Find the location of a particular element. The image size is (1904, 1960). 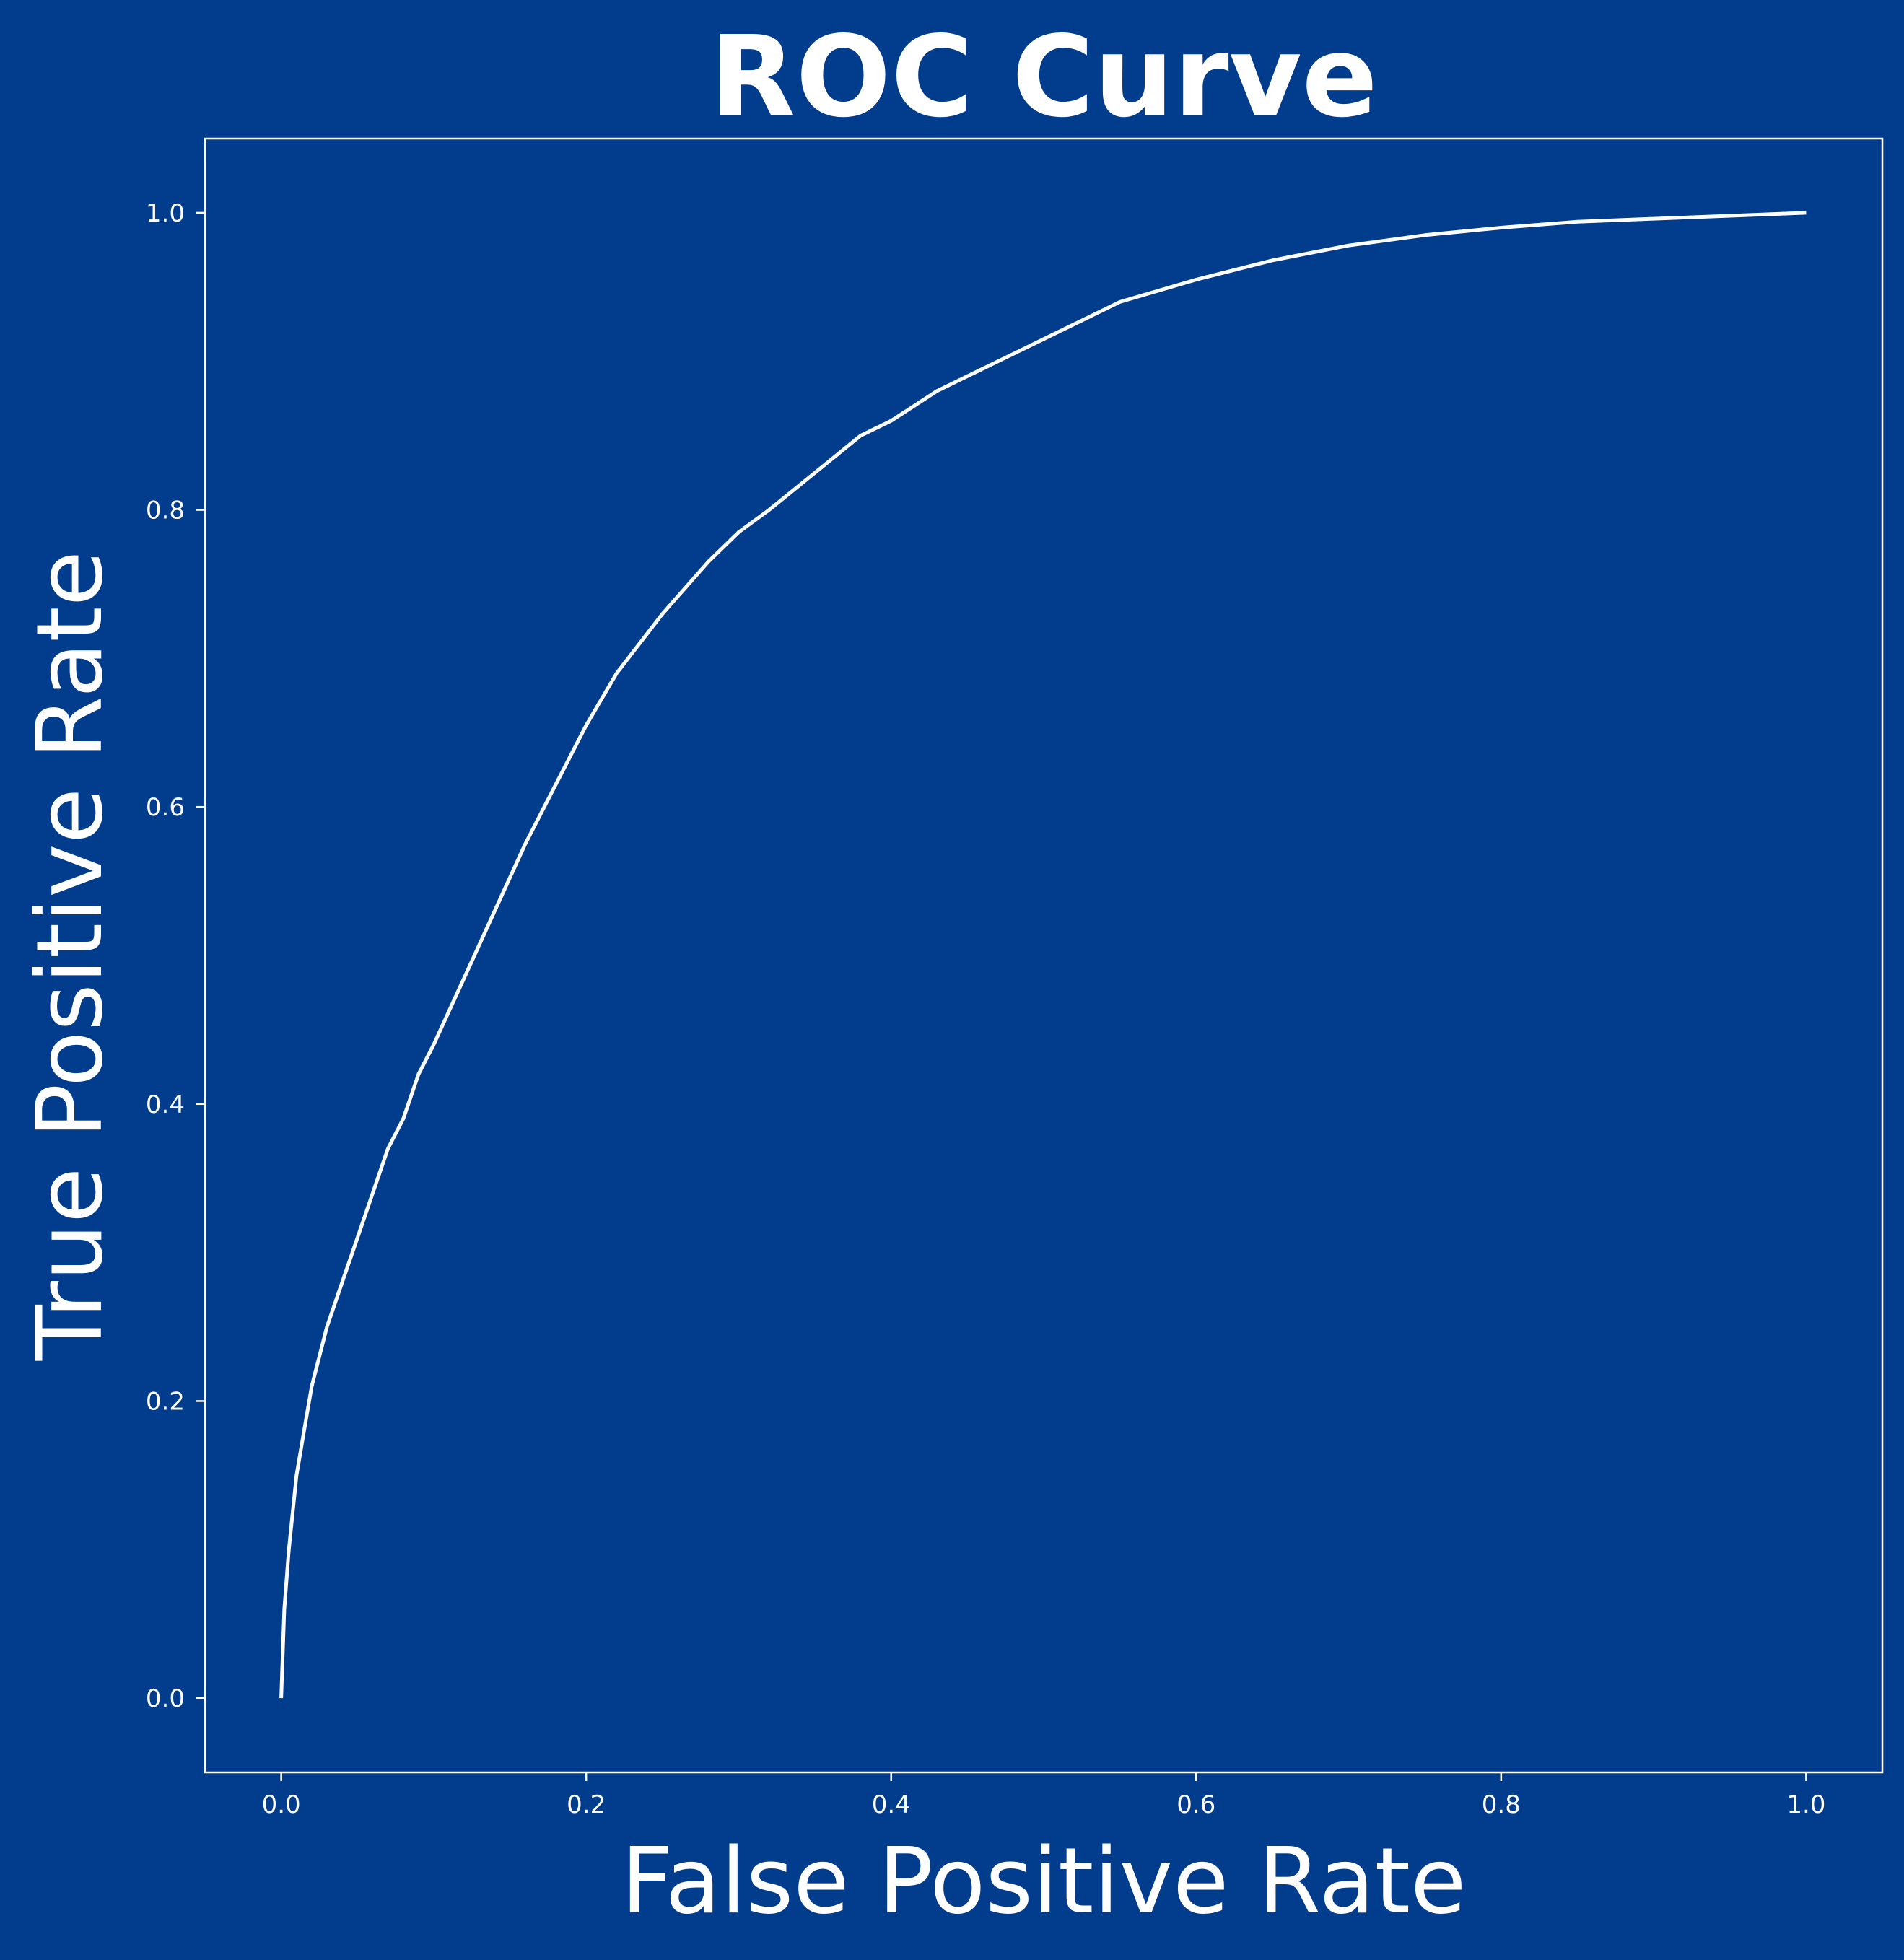

chart-title: ROC Curve is located at coordinates (1043, 77).